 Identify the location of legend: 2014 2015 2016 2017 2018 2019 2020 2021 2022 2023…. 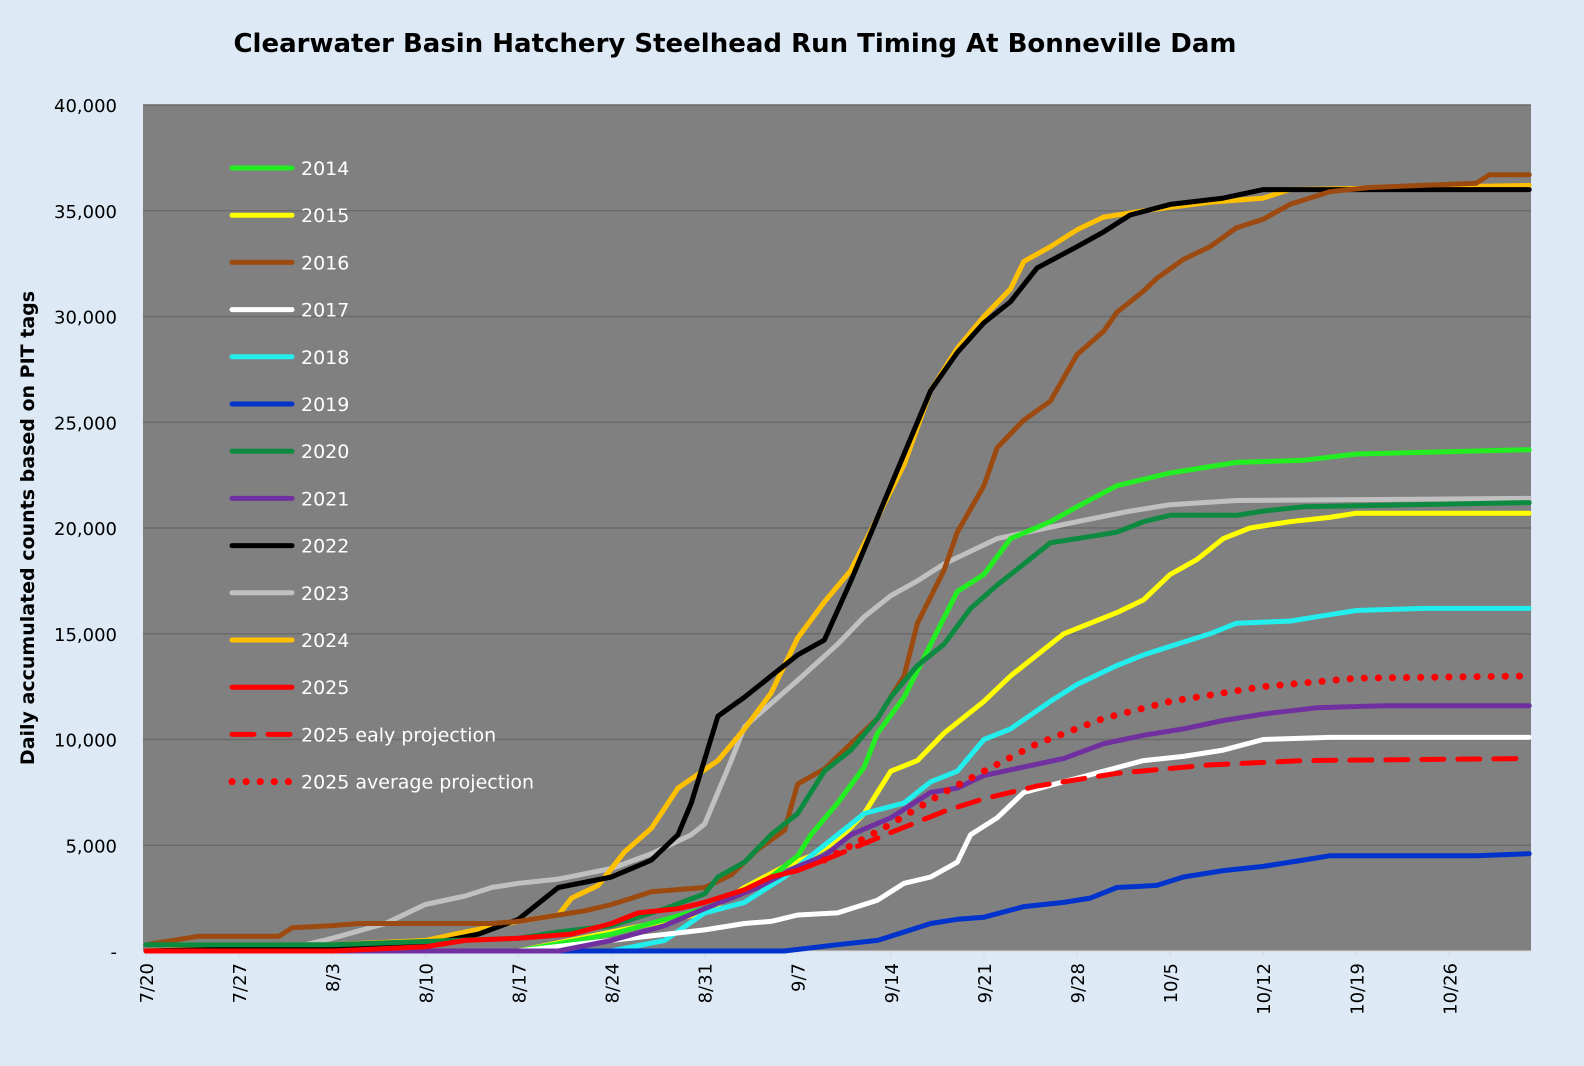
(381, 476).